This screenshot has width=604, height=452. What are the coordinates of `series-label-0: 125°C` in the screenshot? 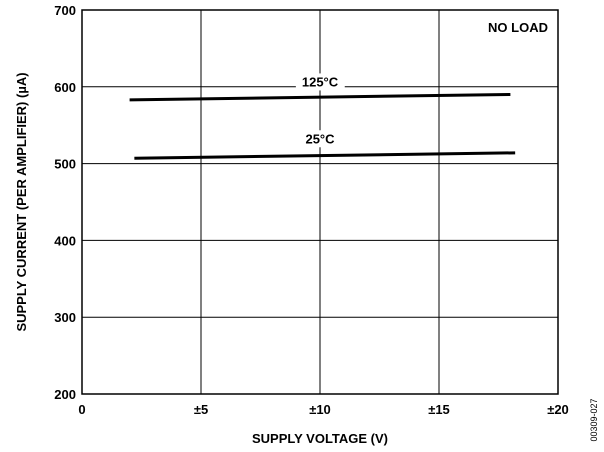 It's located at (320, 81).